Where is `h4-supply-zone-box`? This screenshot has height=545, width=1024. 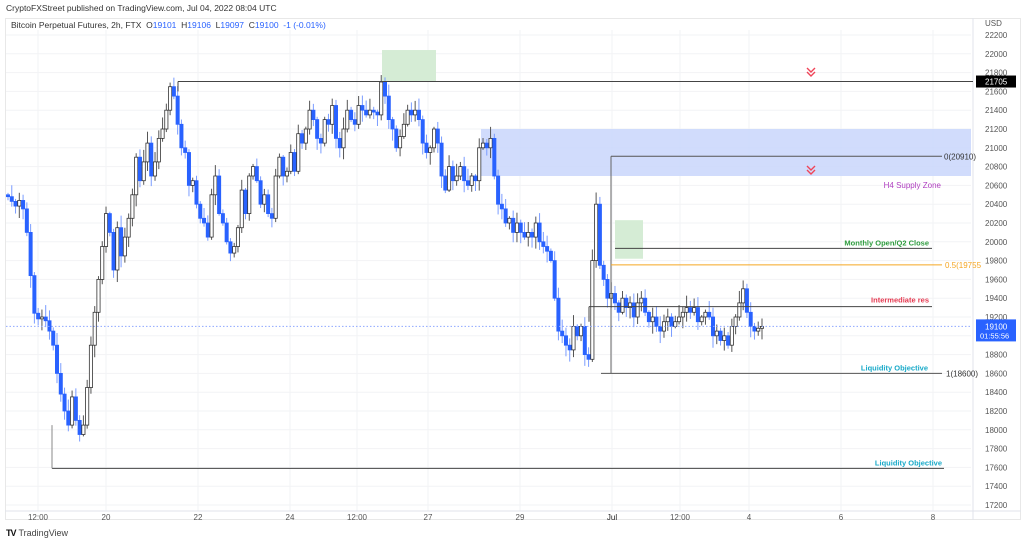 h4-supply-zone-box is located at coordinates (726, 152).